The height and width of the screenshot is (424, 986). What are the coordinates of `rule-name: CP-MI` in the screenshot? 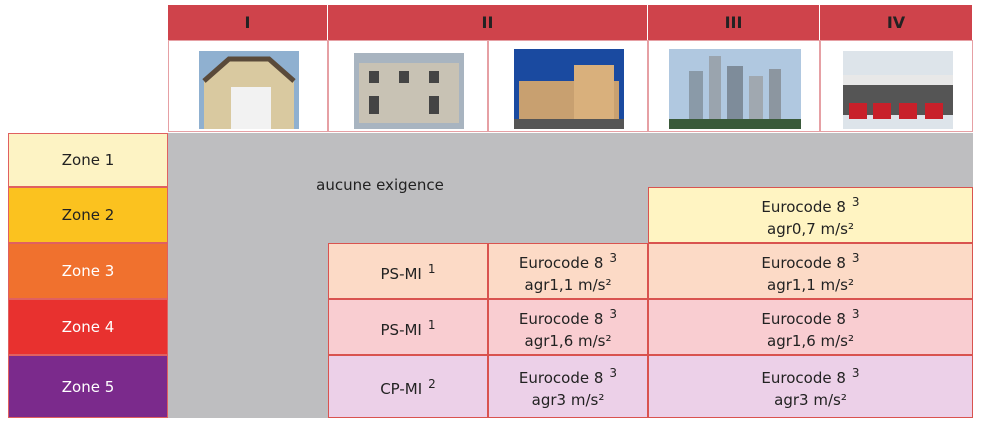 It's located at (401, 389).